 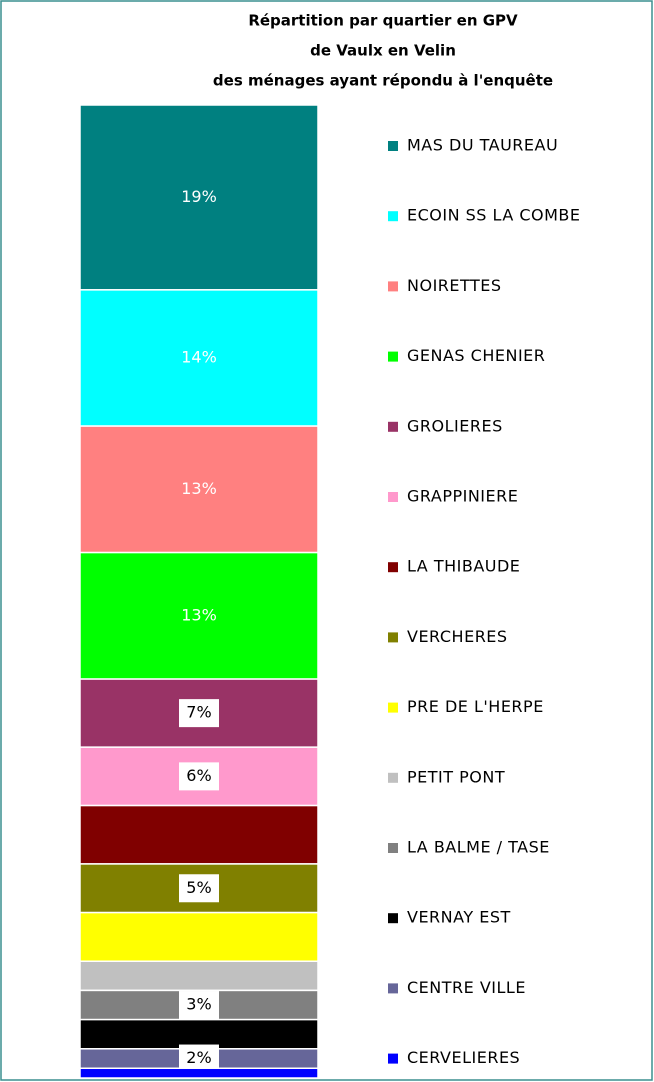 I want to click on value-label: 3%, so click(x=198, y=1004).